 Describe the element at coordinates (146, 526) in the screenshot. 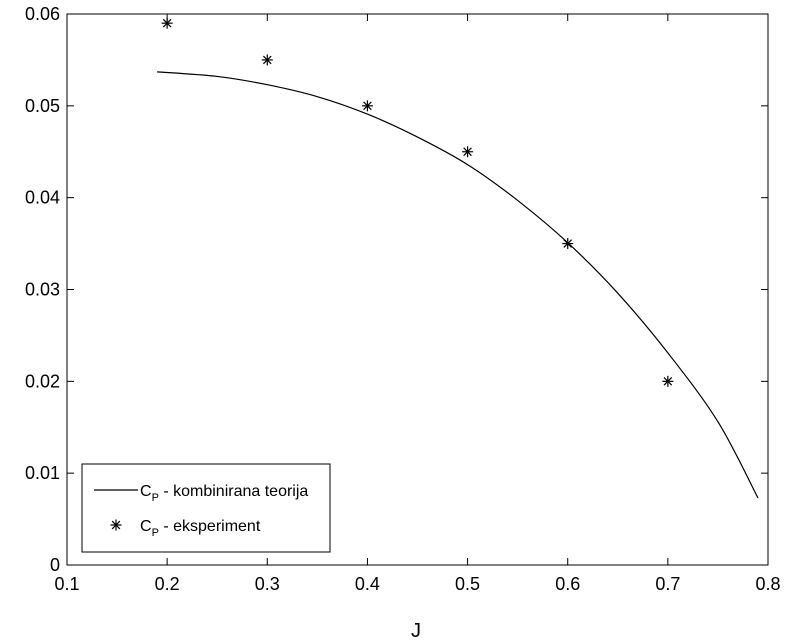

I see `legend-entry-2-main: C` at that location.